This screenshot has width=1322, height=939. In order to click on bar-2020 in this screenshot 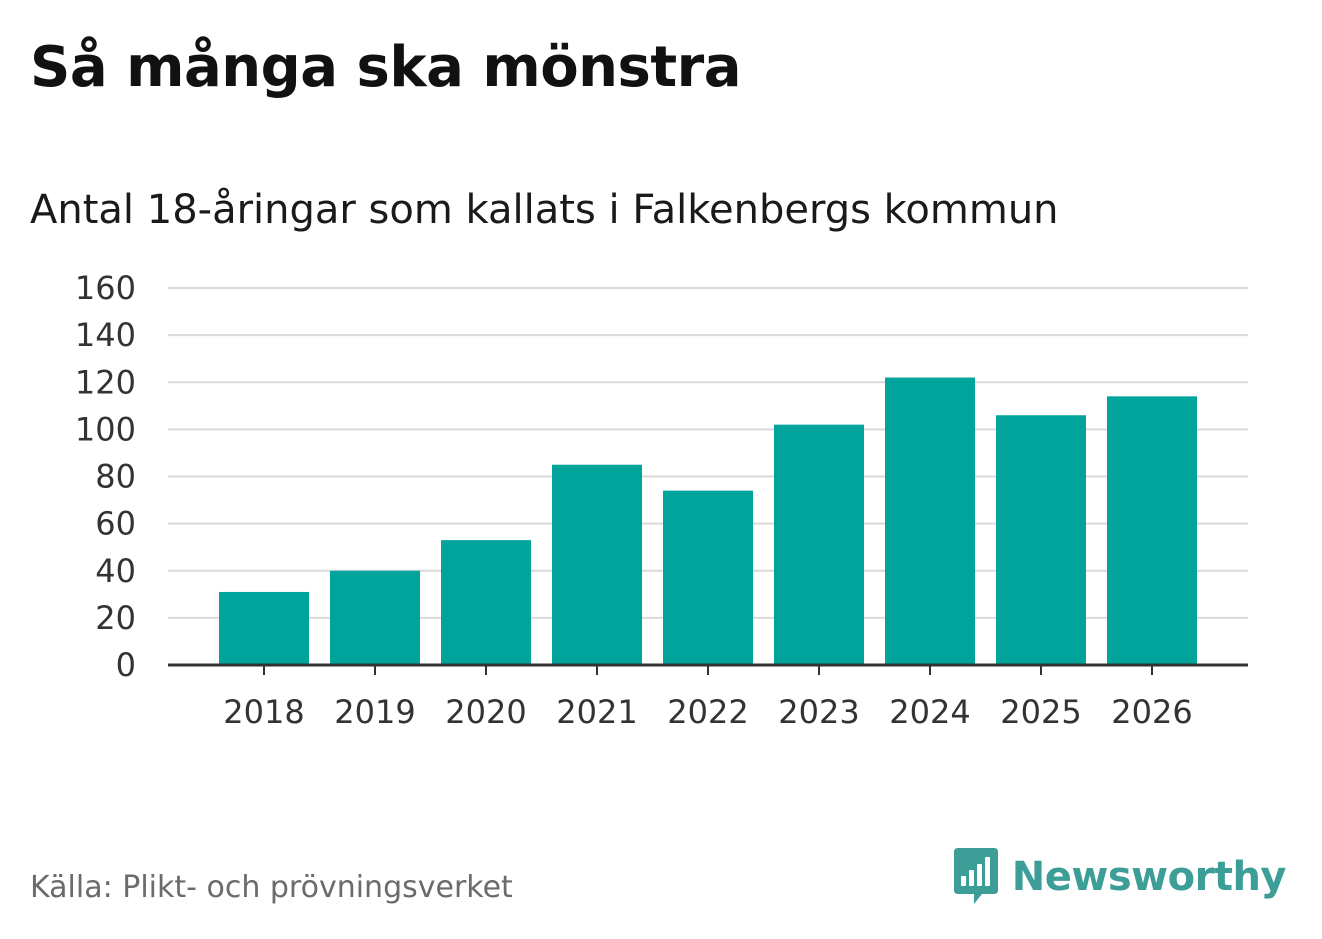, I will do `click(486, 602)`.